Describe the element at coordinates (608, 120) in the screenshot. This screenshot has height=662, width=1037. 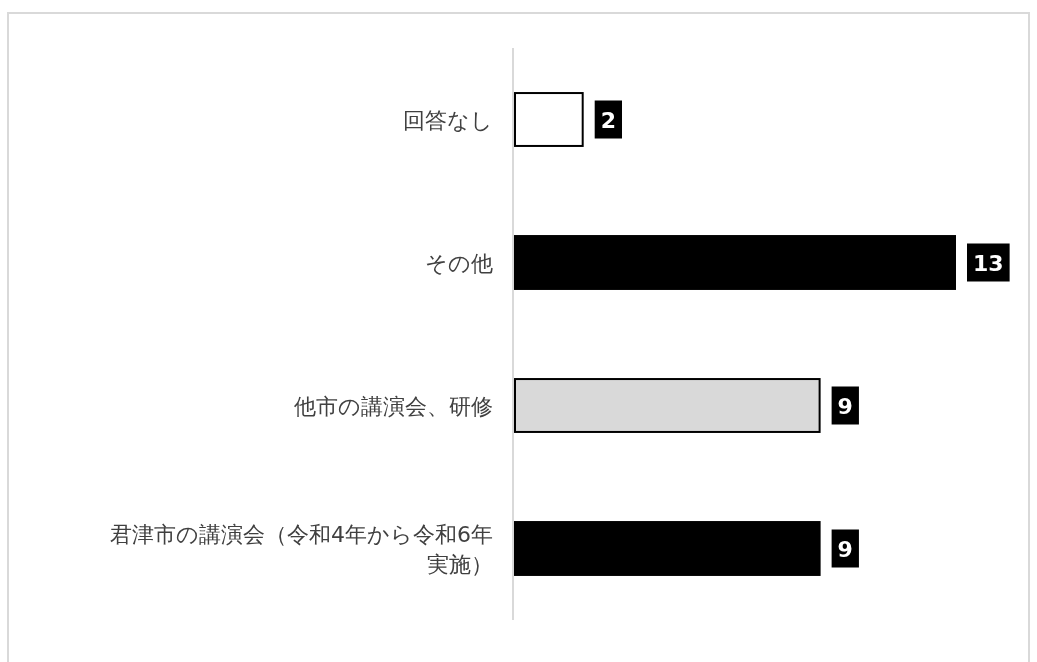
I see `data-label: 2` at that location.